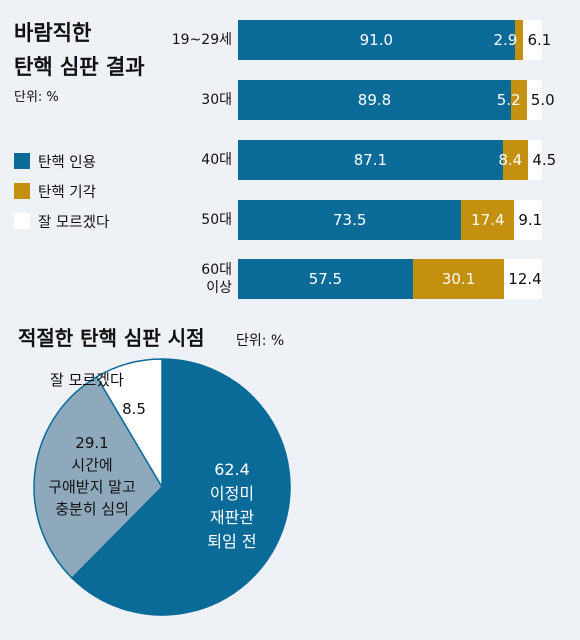  I want to click on row-label: 30대, so click(216, 100).